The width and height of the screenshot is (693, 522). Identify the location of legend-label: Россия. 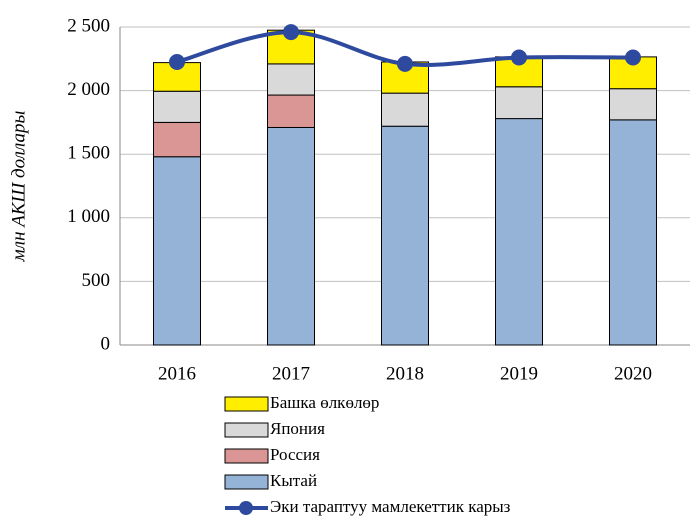
(295, 454).